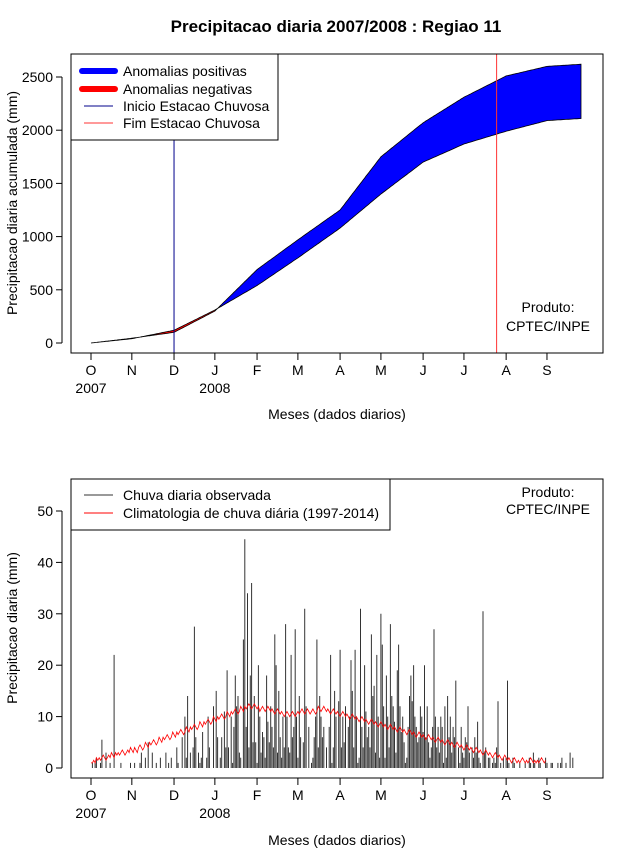 The image size is (640, 850). What do you see at coordinates (251, 513) in the screenshot?
I see `legend-label: Climatologia de chuva diária (1997-2014)` at bounding box center [251, 513].